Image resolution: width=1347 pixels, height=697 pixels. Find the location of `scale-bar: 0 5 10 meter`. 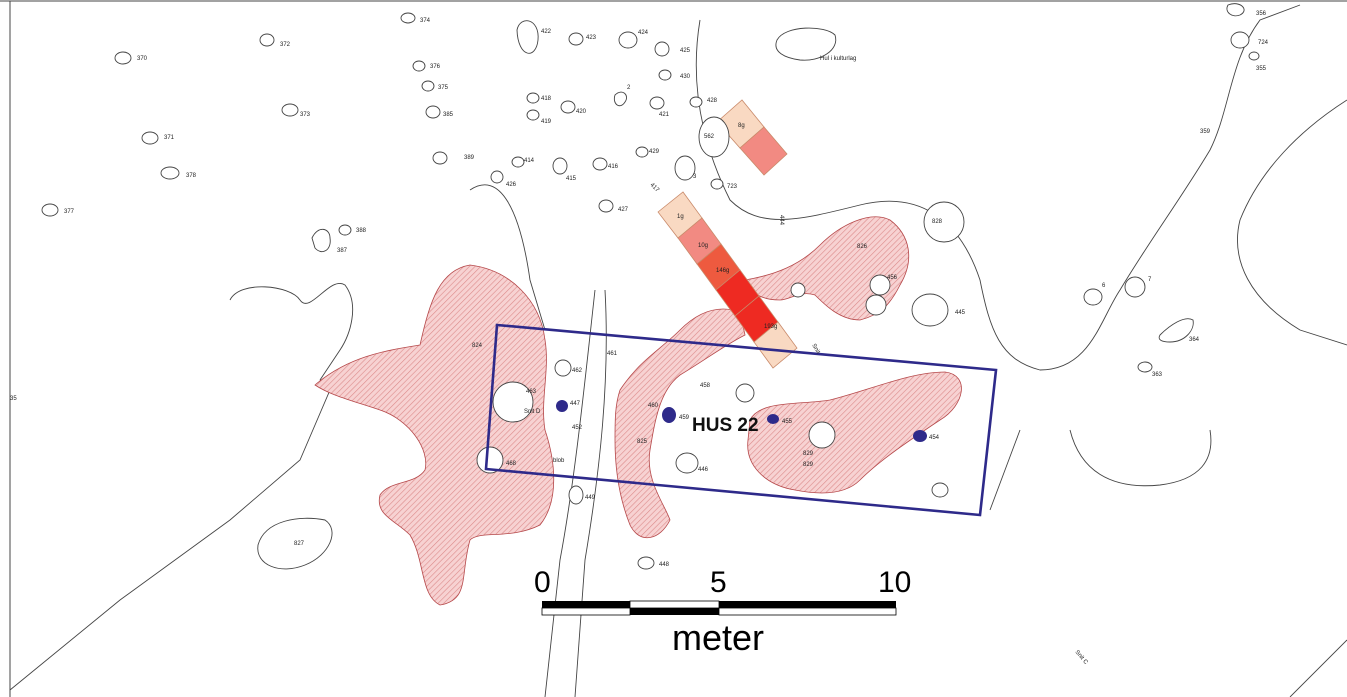

scale-bar: 0 5 10 meter is located at coordinates (722, 612).